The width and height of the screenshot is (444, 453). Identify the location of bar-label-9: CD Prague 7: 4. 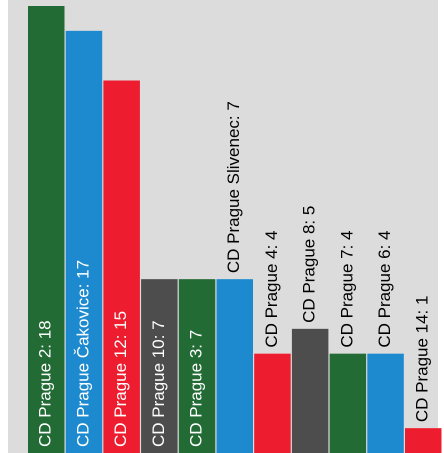
(346, 288).